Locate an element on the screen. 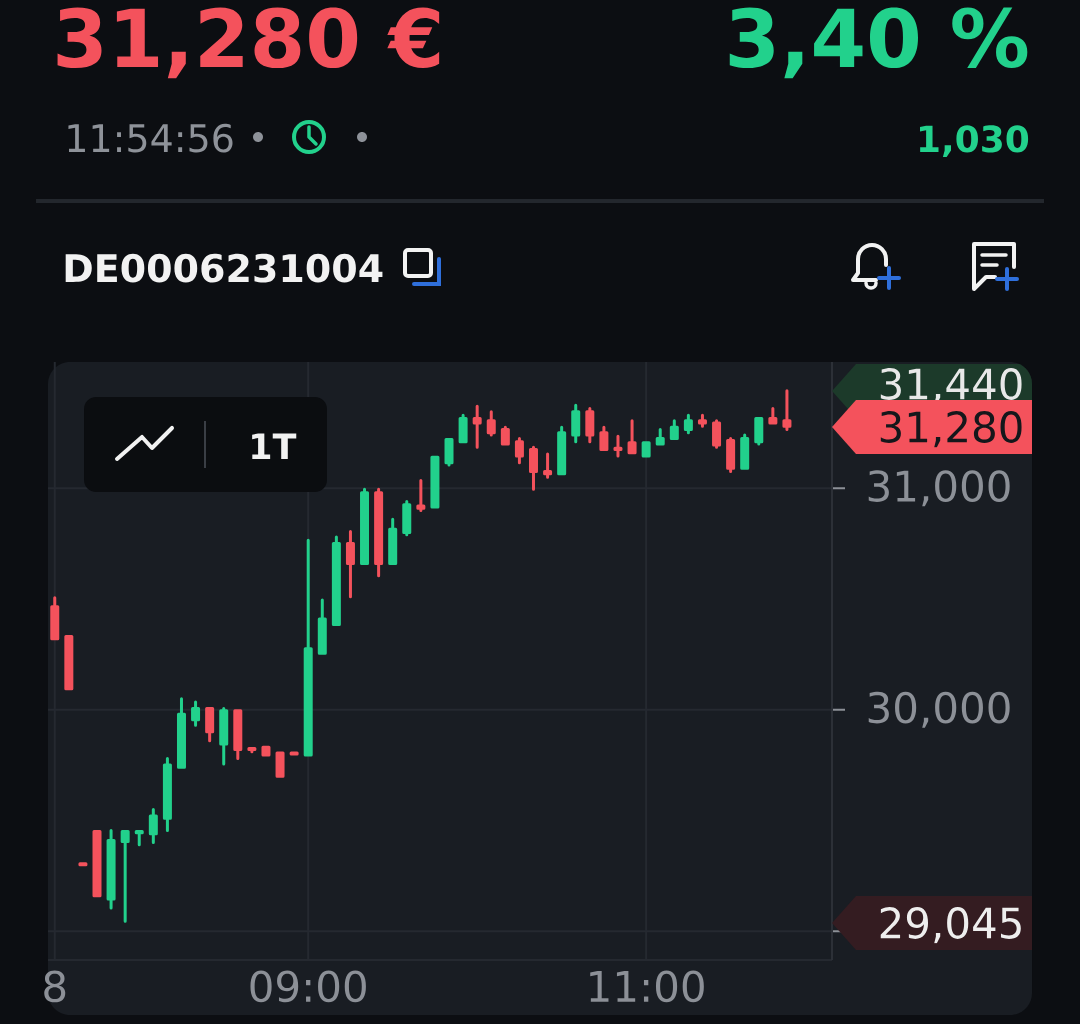 Image resolution: width=1080 pixels, height=1024 pixels. x-tick-label: 11:00 is located at coordinates (647, 986).